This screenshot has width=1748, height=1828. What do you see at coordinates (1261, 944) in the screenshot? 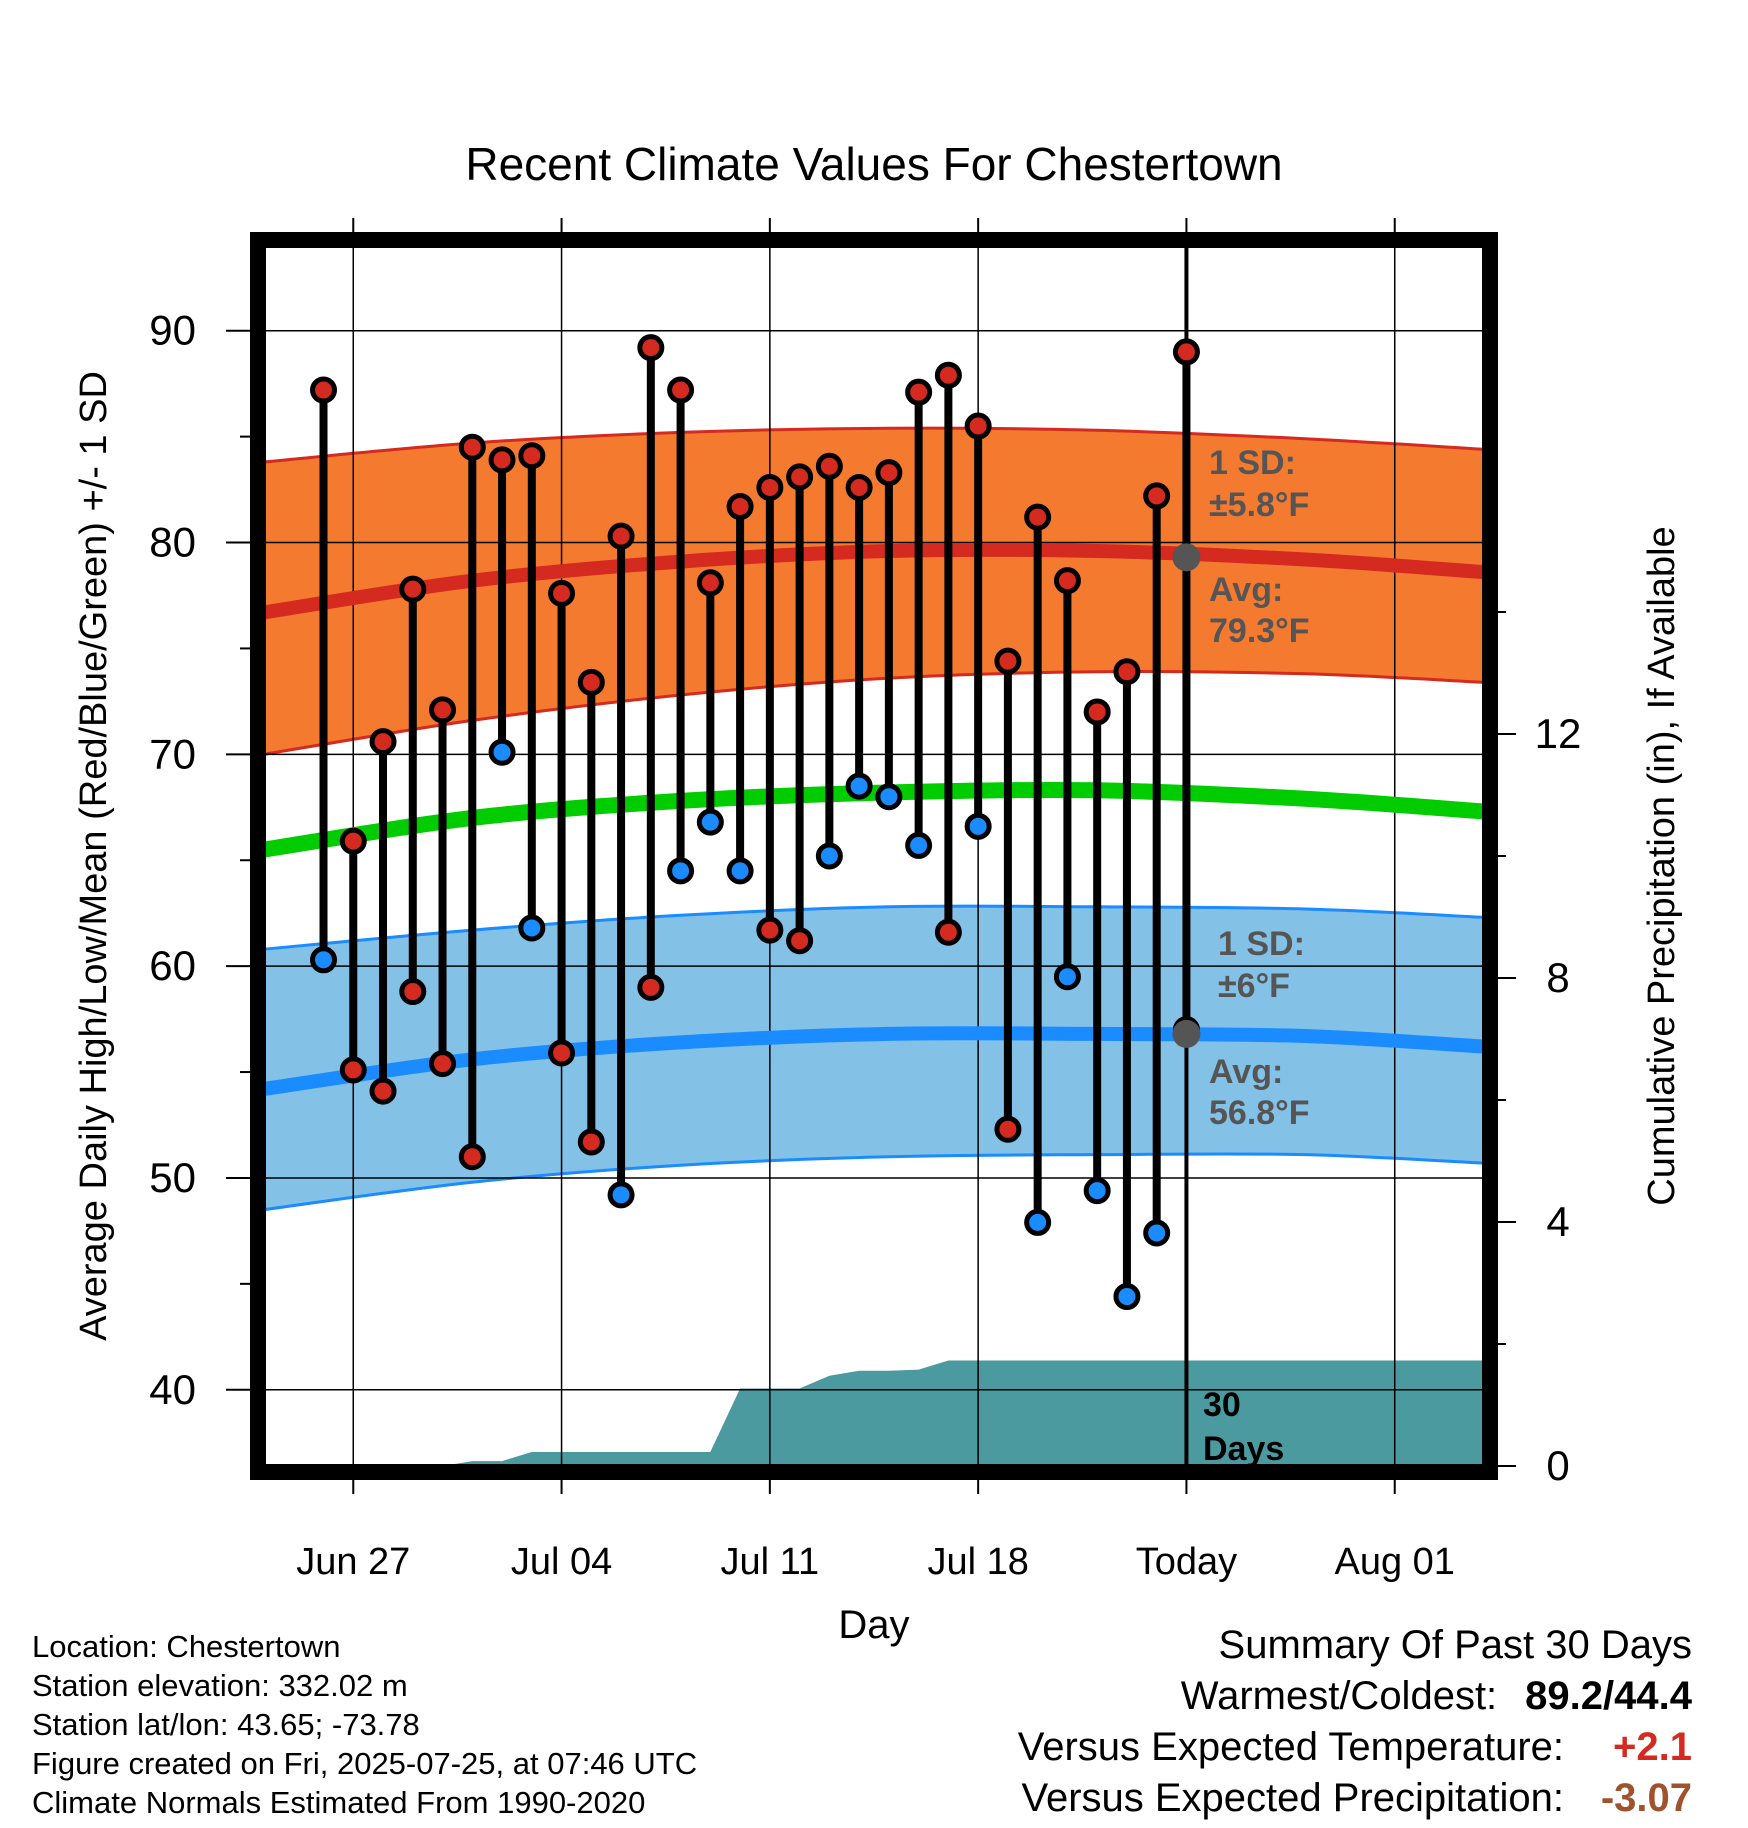
I see `low-sd-label: 1 SD:` at bounding box center [1261, 944].